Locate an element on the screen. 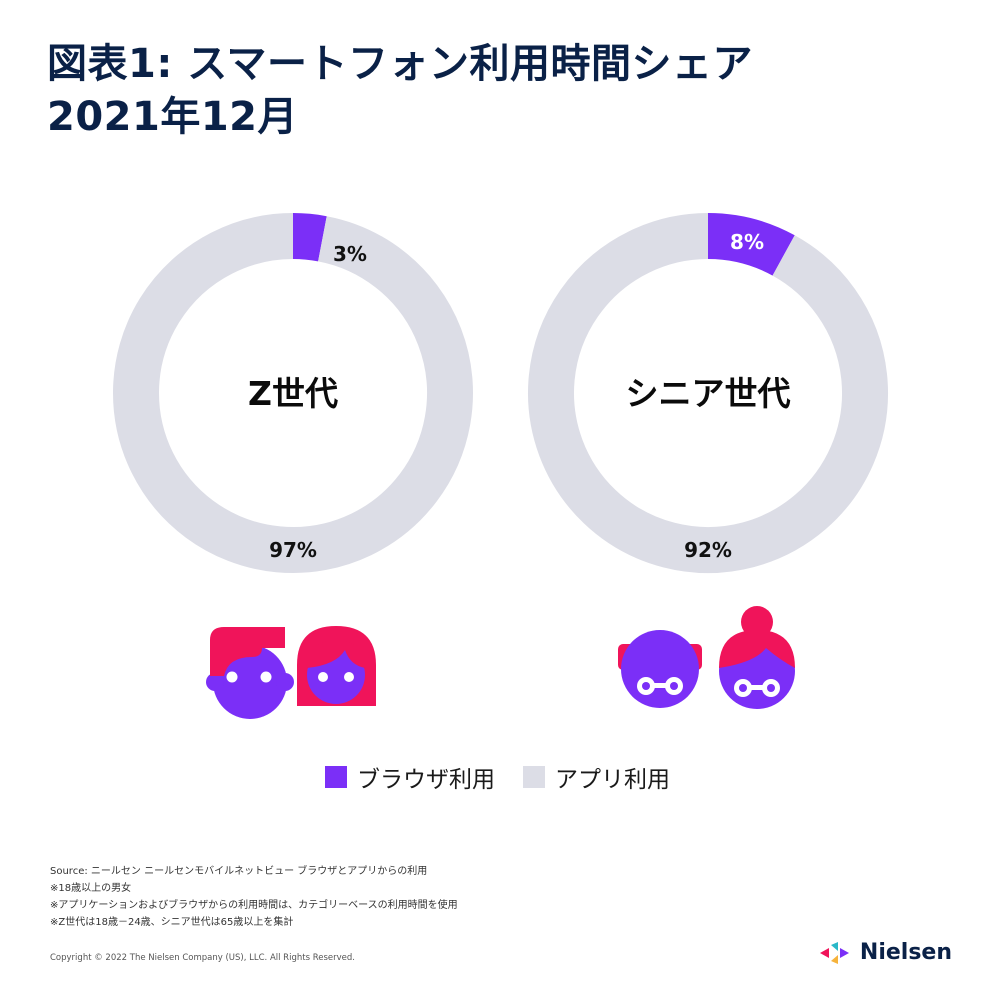 This screenshot has width=1000, height=1000. data-label-senior-browser: 8% is located at coordinates (747, 242).